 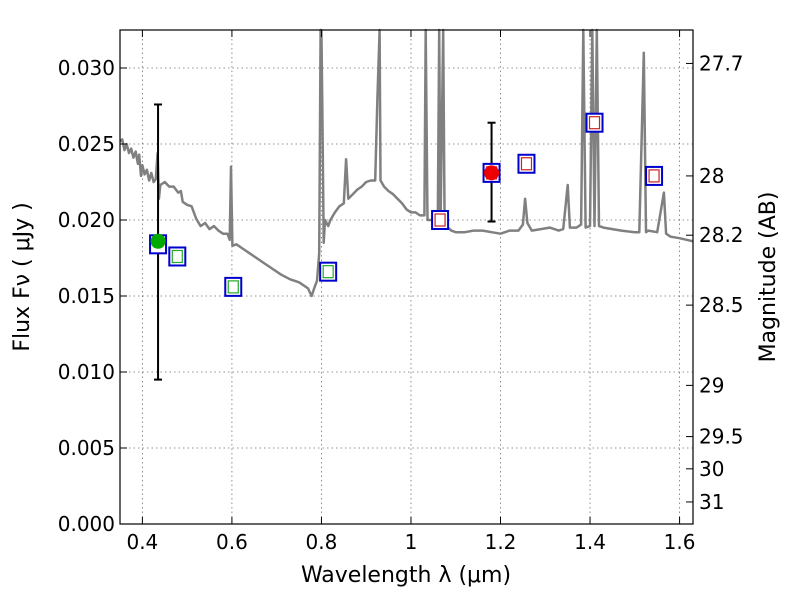 I want to click on right-tick-label: 28.5, so click(x=721, y=305).